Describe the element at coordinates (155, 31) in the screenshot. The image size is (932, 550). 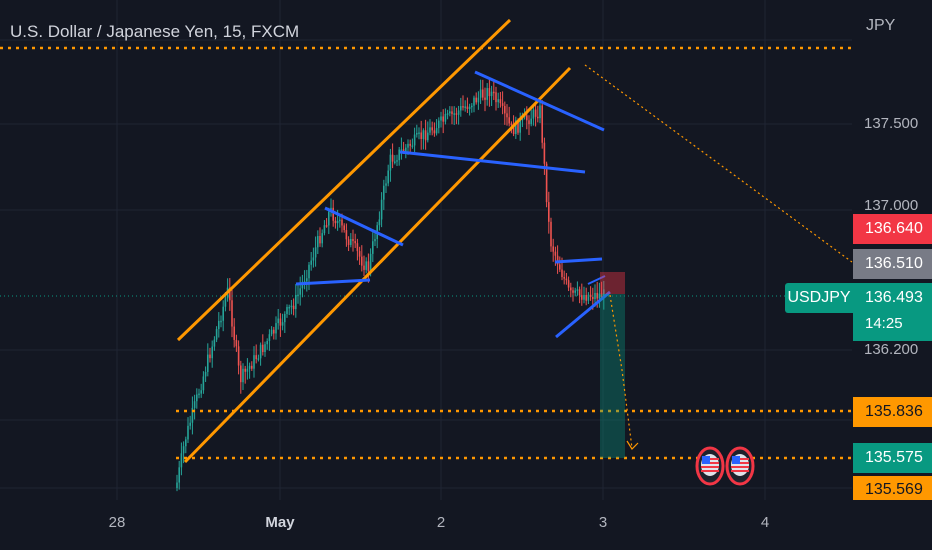
I see `chart-title: U.S. Dollar / Japanese Yen, 15, FXCM` at that location.